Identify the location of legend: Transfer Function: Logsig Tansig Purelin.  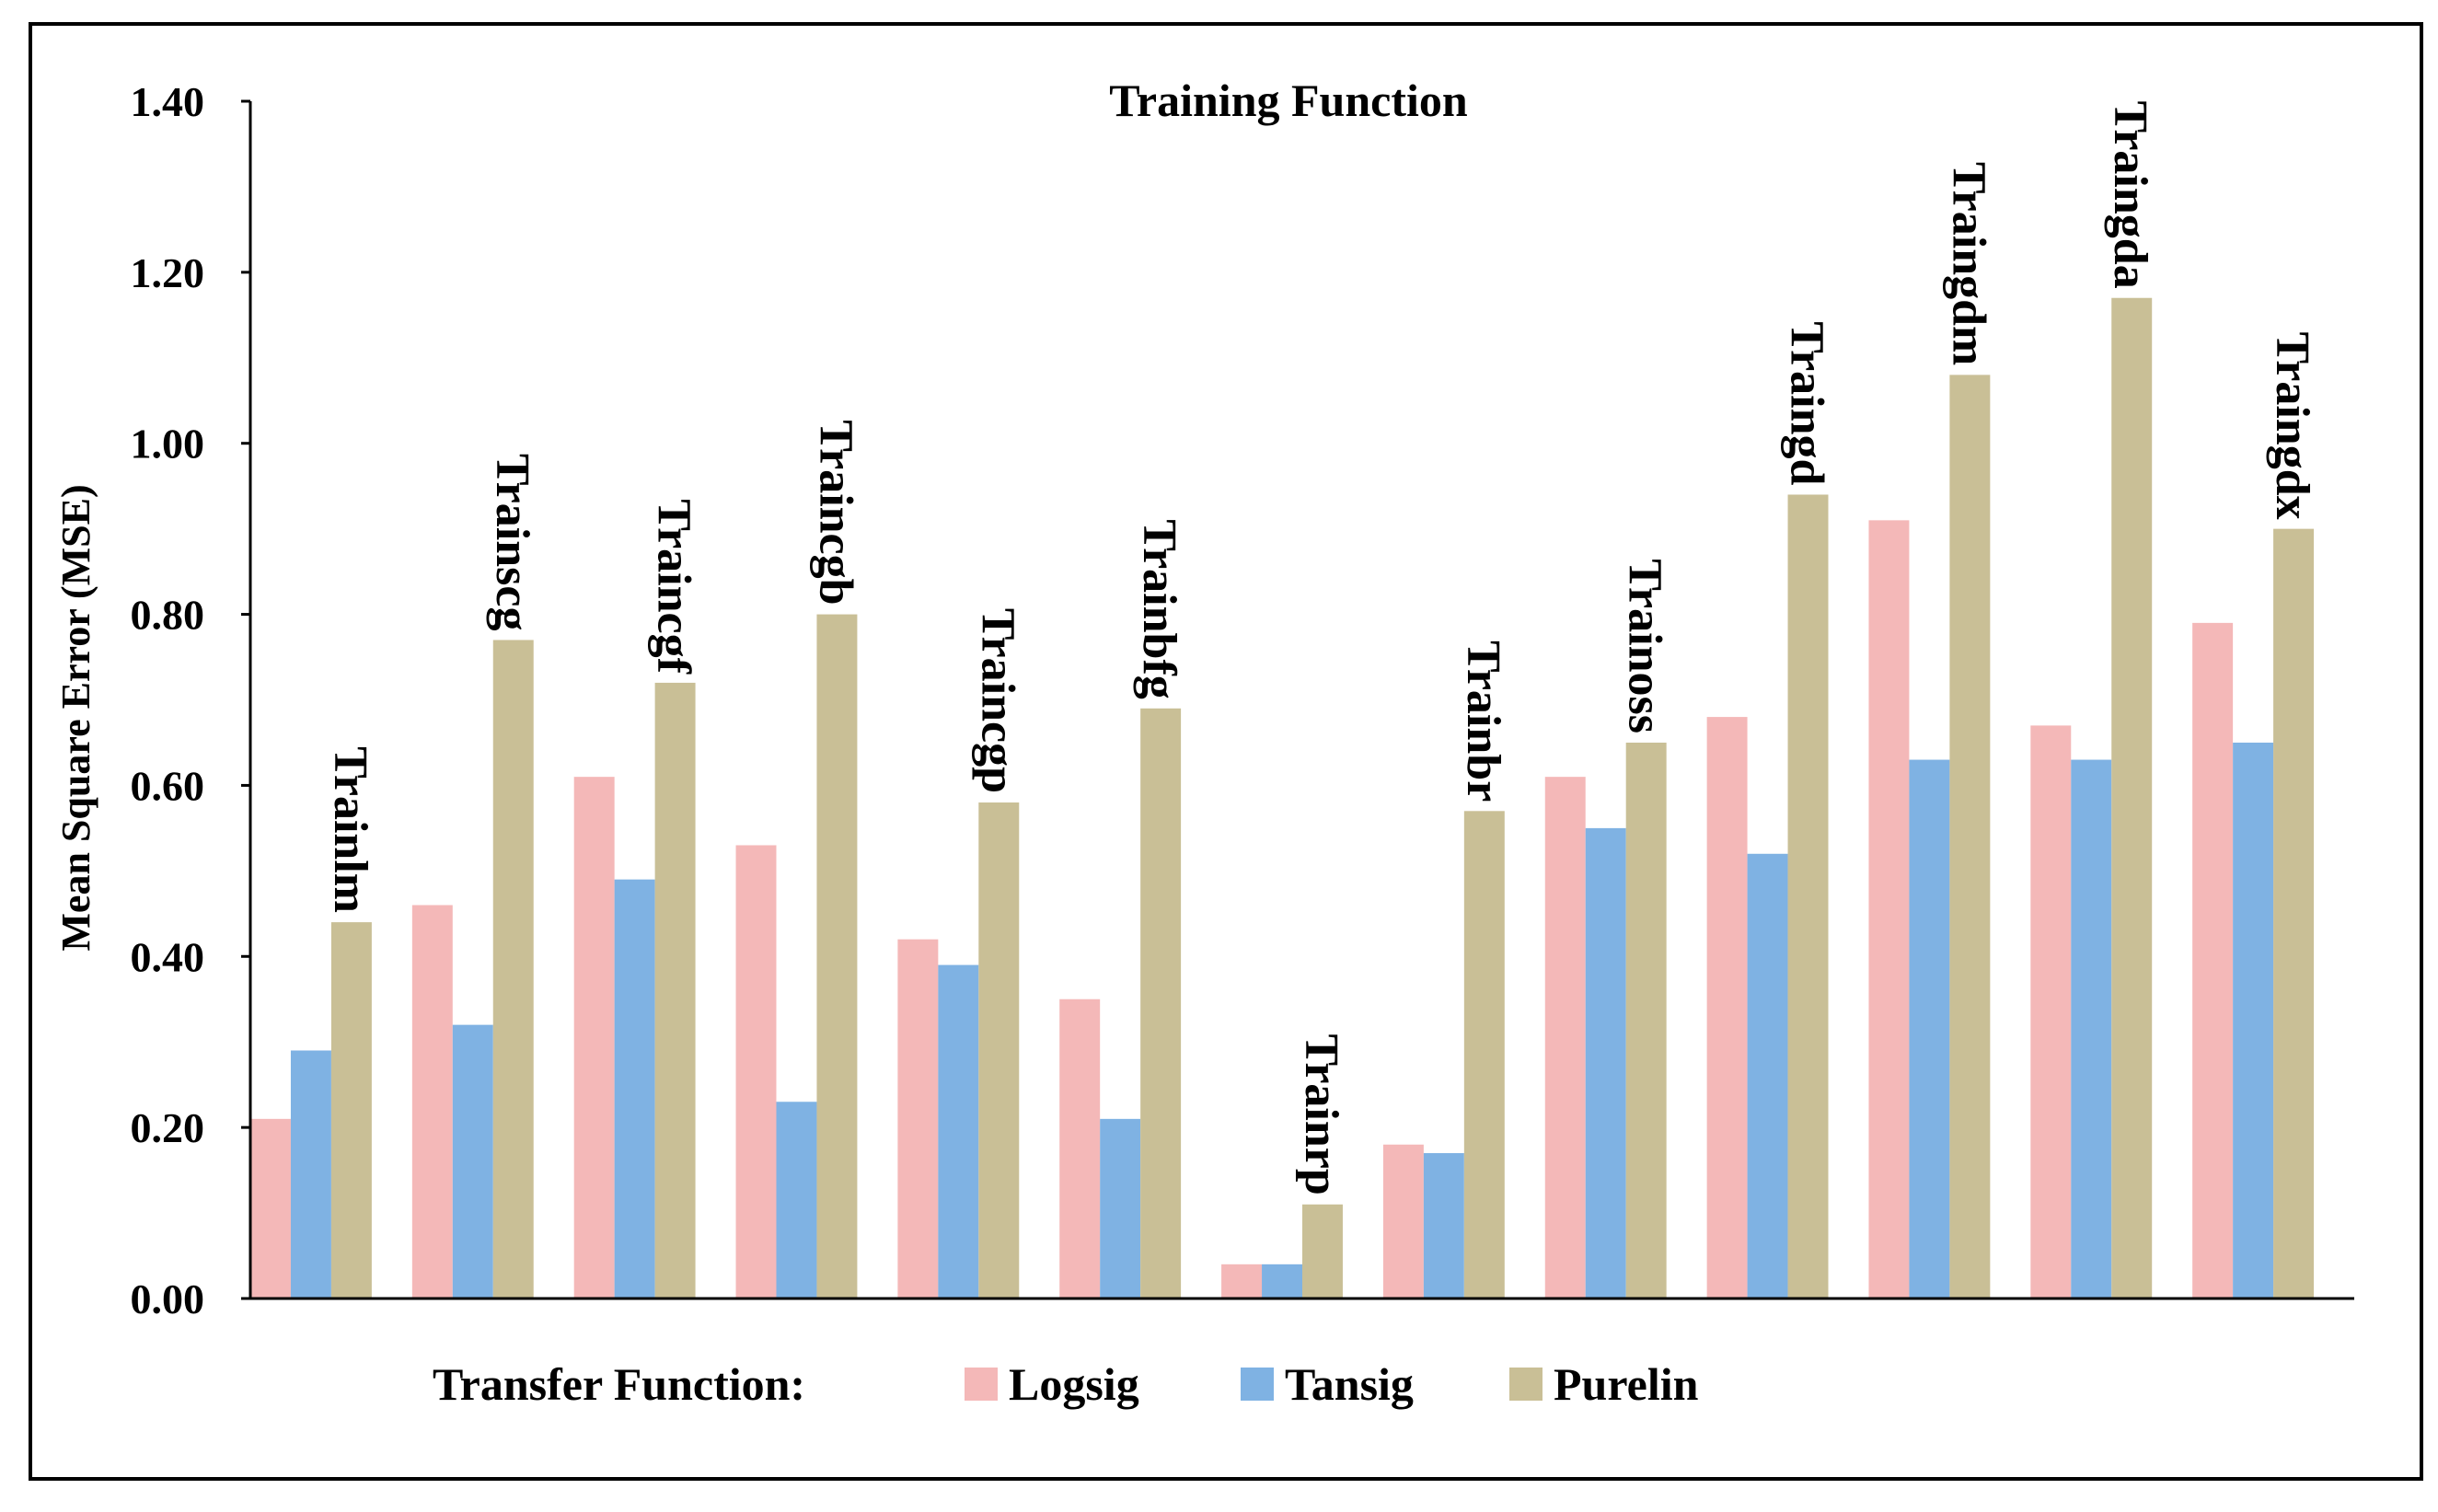
(1066, 1384).